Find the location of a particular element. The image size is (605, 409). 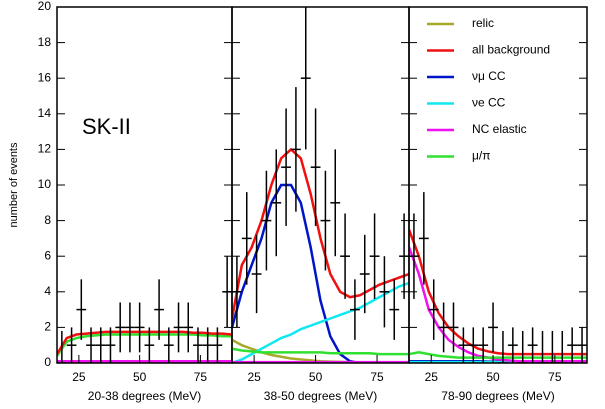

x-axis-label: 78-90 degrees (MeV) is located at coordinates (497, 396).